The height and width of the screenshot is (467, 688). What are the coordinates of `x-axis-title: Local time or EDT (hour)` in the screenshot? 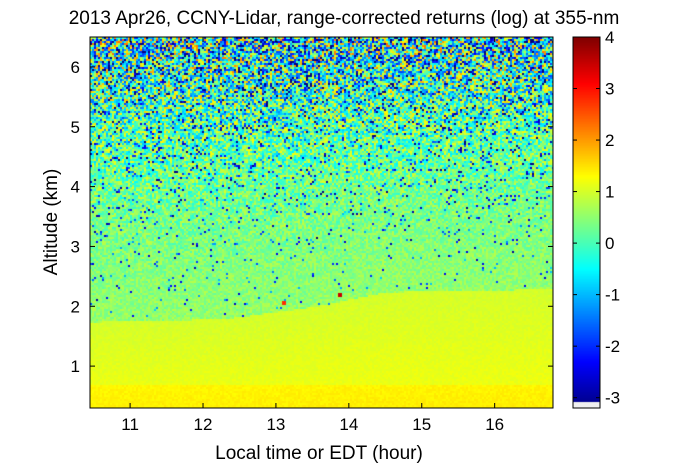 It's located at (319, 453).